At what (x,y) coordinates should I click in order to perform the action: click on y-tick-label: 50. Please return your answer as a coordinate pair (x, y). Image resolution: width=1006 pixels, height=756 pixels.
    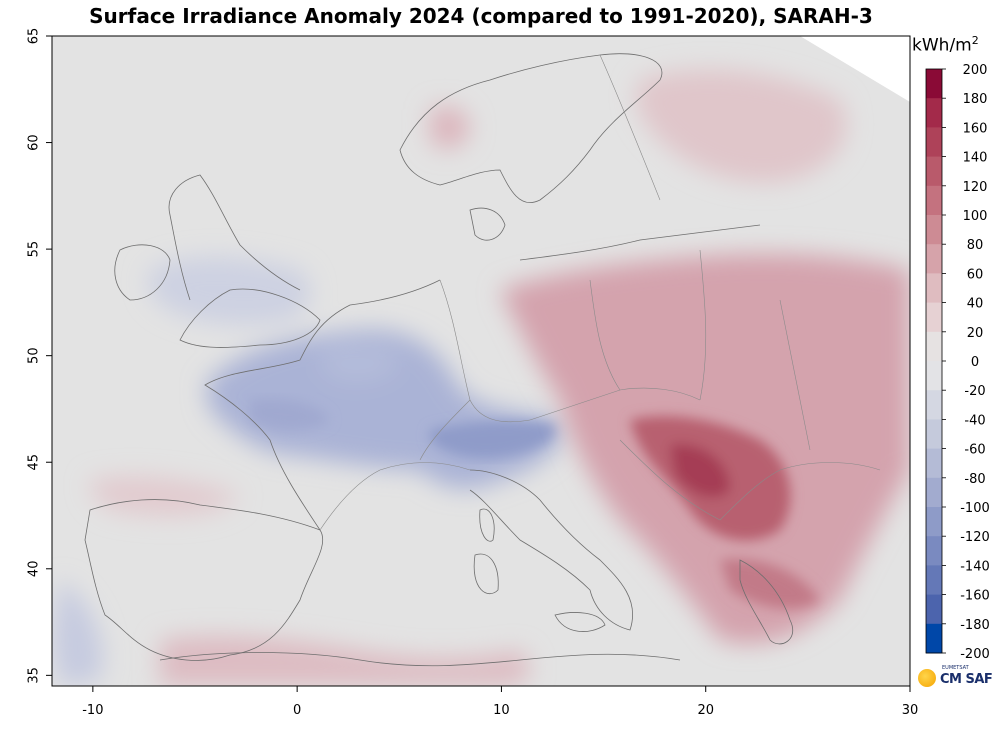
    Looking at the image, I should click on (34, 355).